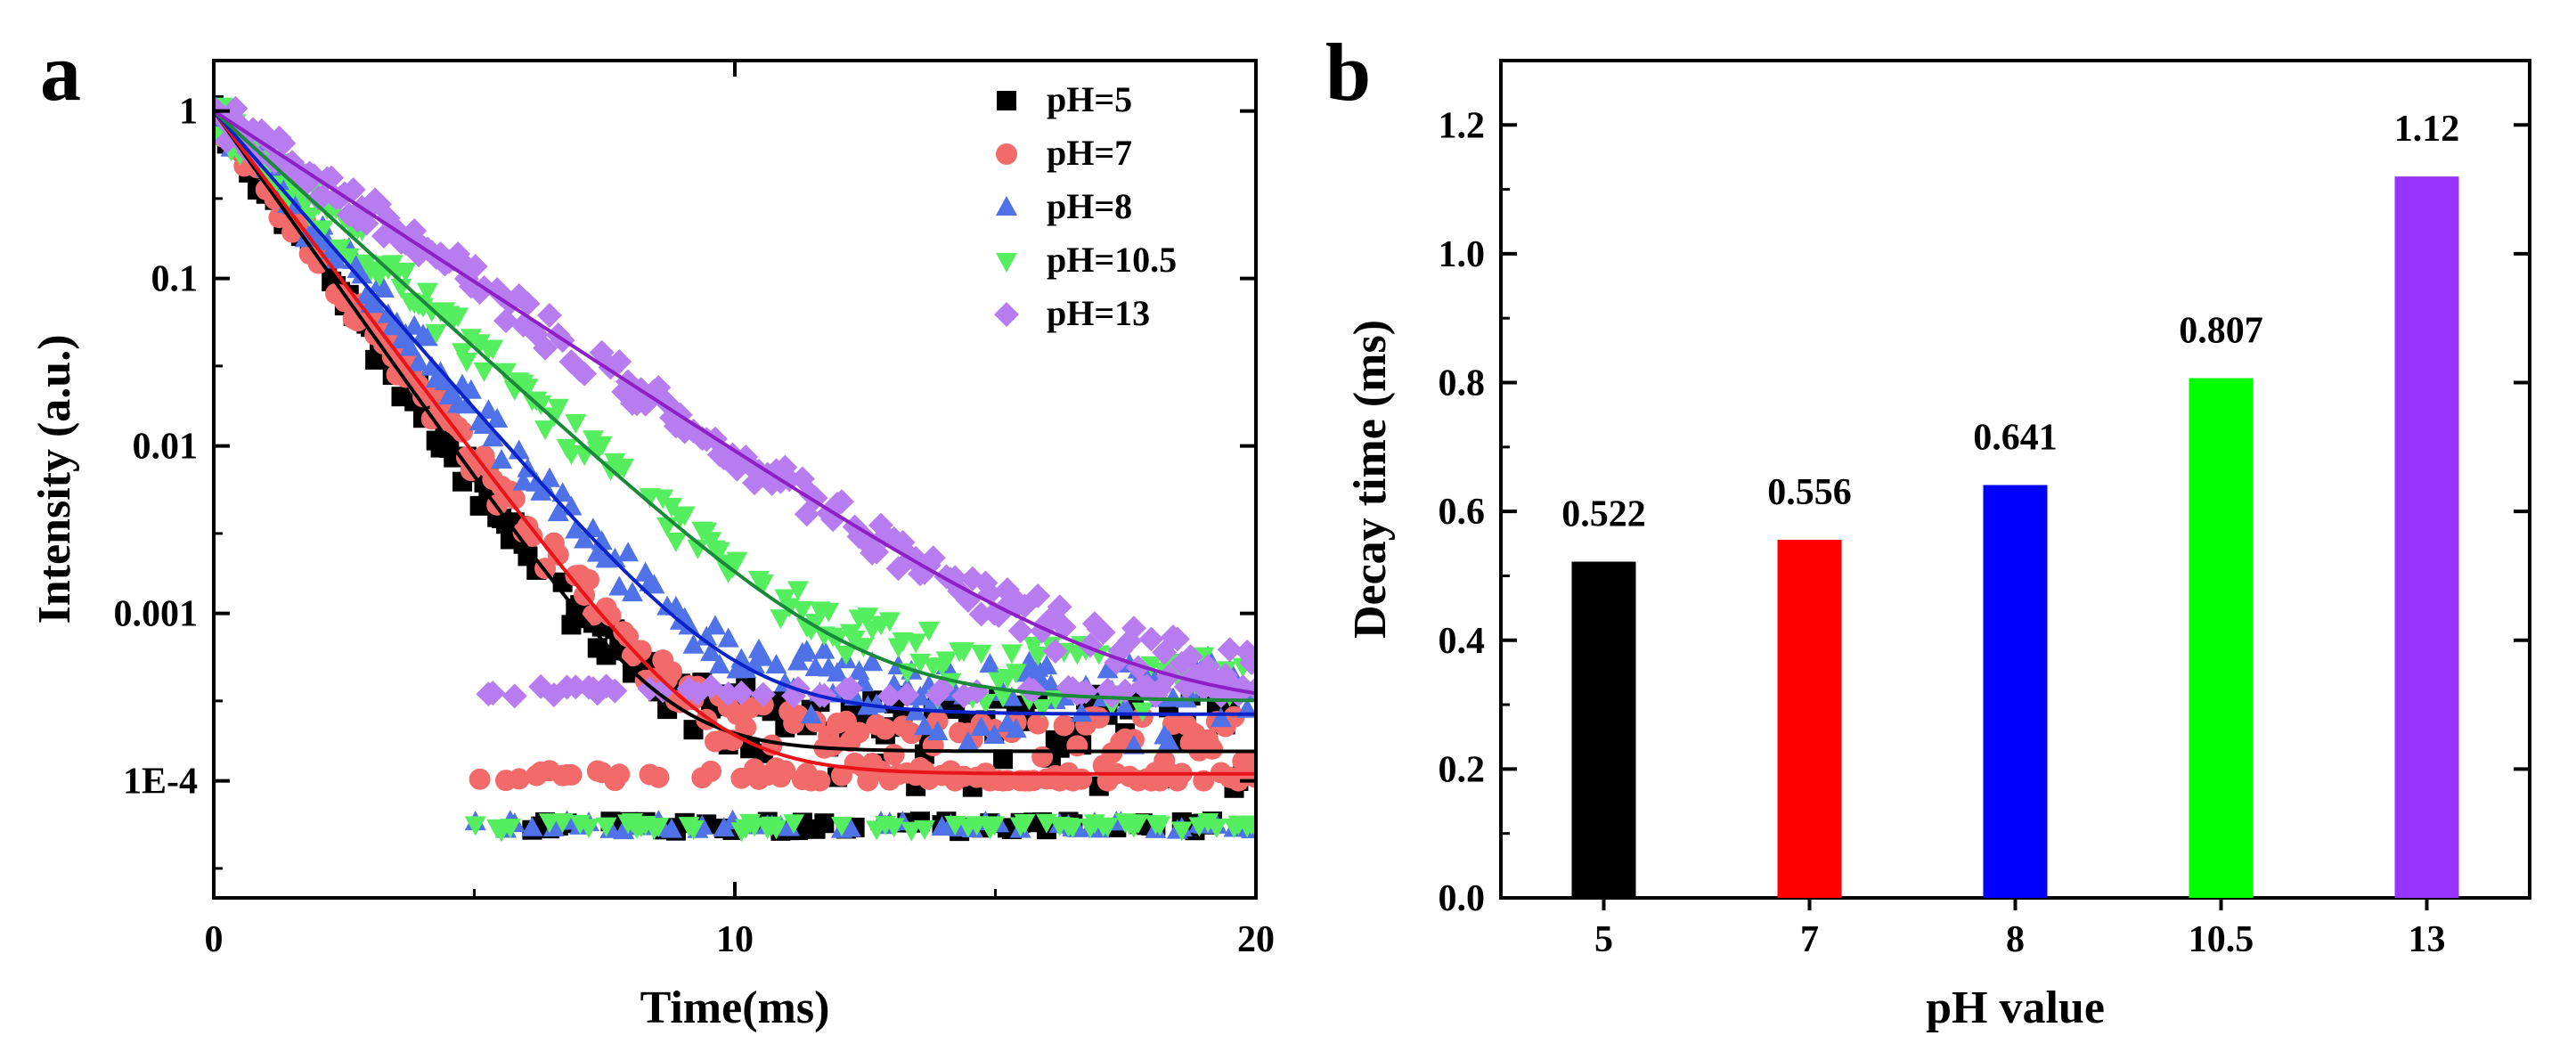  I want to click on legend-item: pH=8, so click(1064, 206).